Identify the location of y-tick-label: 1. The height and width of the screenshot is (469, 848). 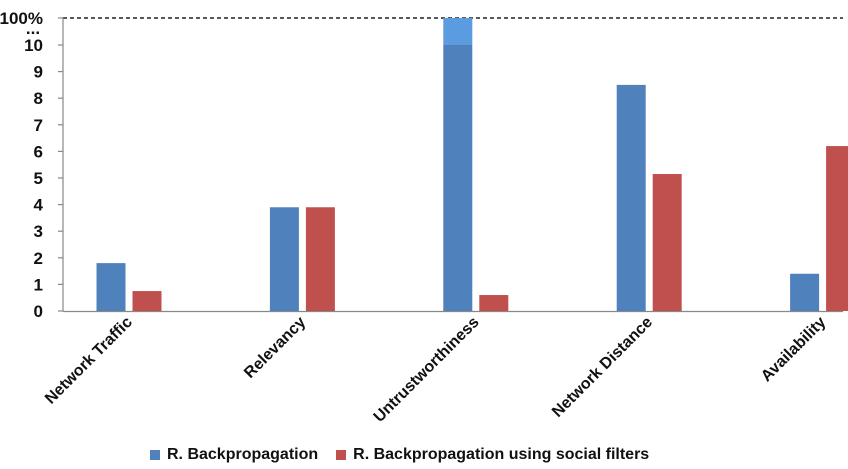
(38, 284).